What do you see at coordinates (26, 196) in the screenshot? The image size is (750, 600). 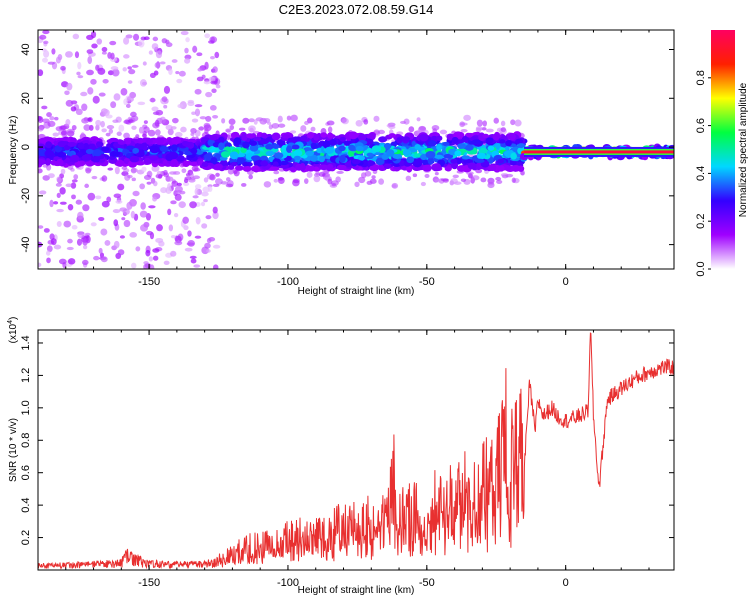 I see `y-tick-label: -20` at bounding box center [26, 196].